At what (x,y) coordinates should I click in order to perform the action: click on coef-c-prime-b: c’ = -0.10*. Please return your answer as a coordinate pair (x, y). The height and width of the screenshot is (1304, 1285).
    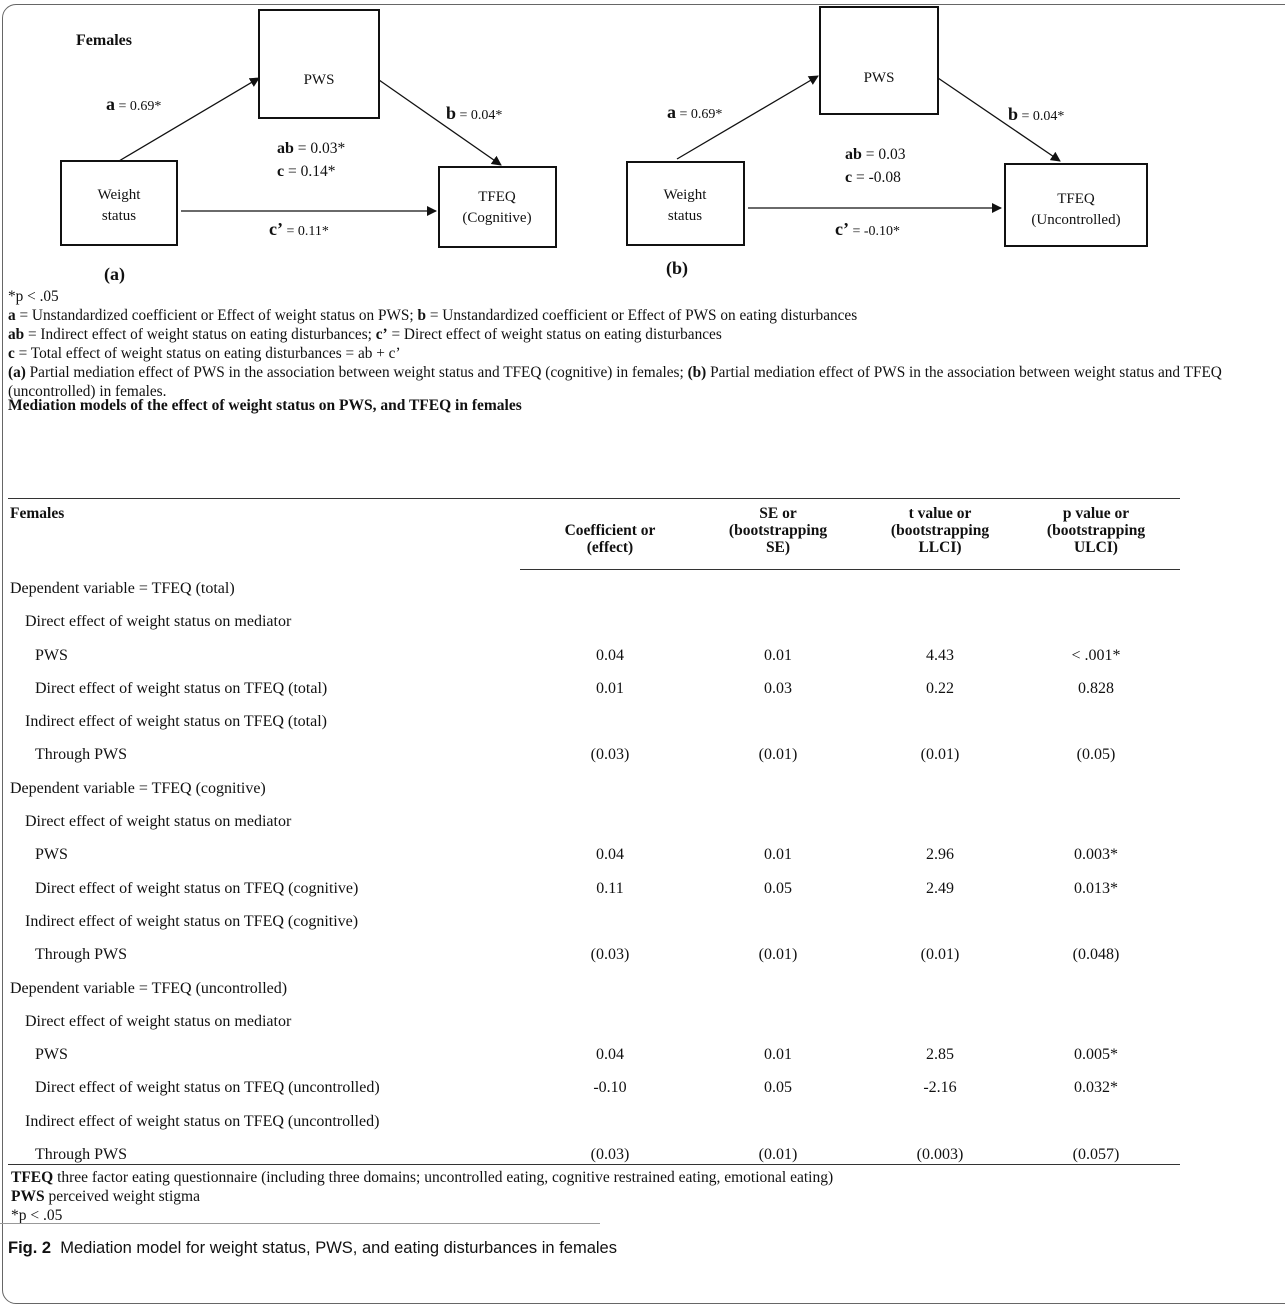
    Looking at the image, I should click on (867, 229).